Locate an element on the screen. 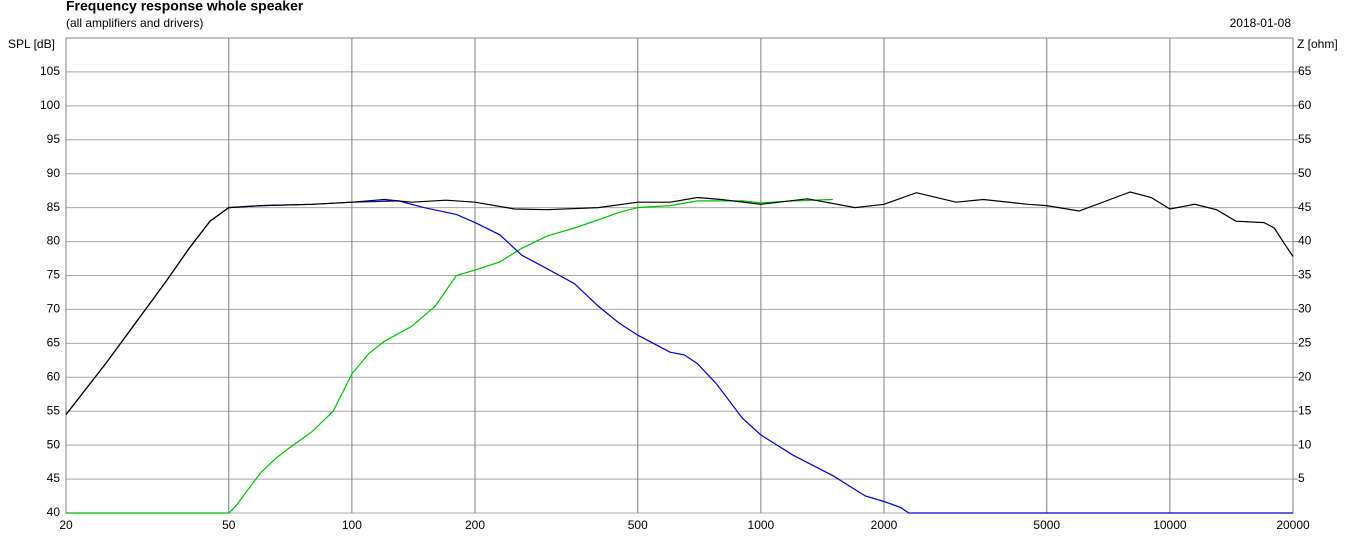 The image size is (1348, 545). y2-tick-label: 60 is located at coordinates (1305, 105).